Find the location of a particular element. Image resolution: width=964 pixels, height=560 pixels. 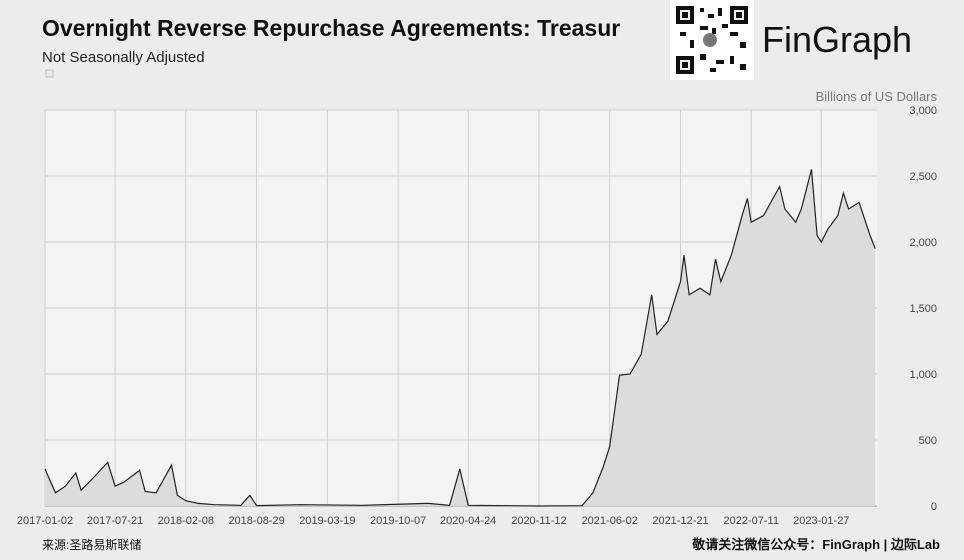

x-tick-label: 2017-01-02 is located at coordinates (45, 521).